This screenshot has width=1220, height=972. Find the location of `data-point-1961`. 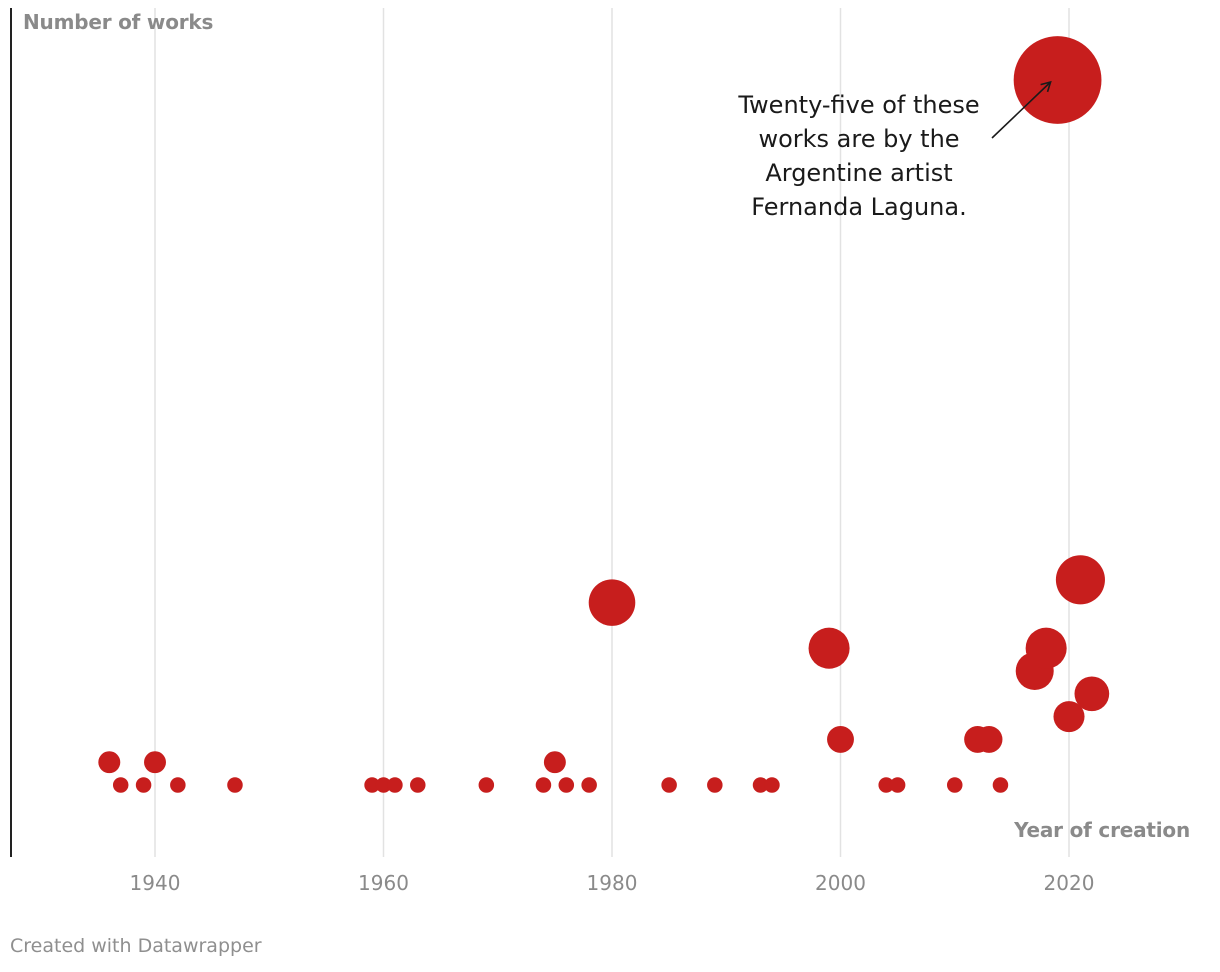

data-point-1961 is located at coordinates (395, 785).